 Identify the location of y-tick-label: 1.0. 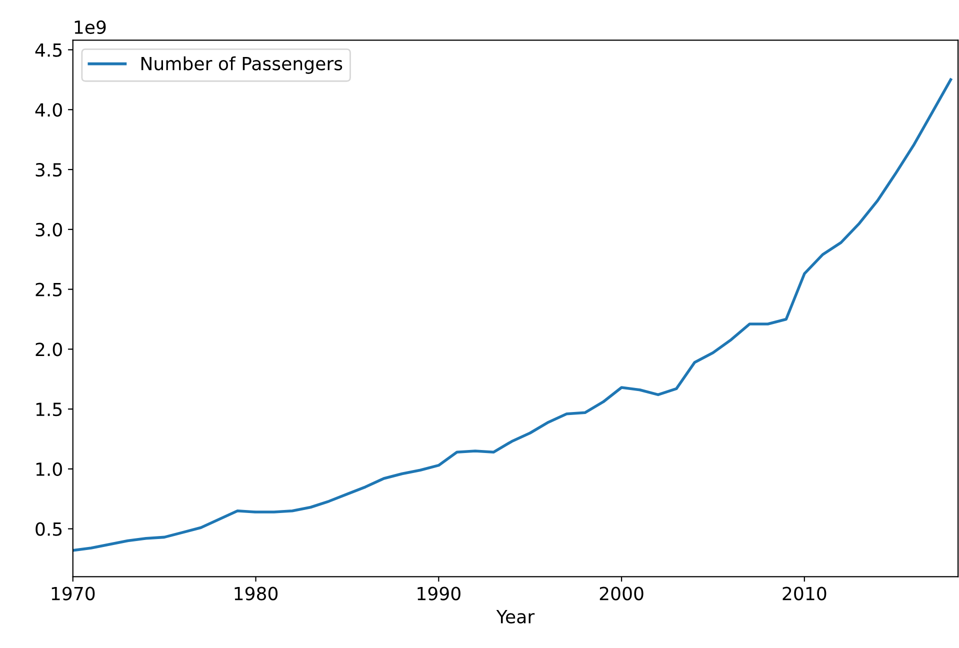
(49, 469).